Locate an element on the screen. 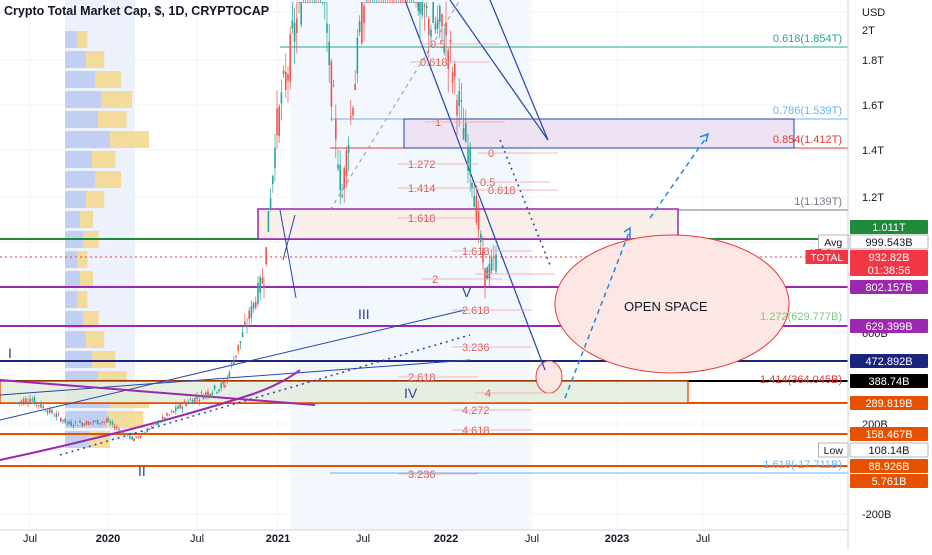  fib-retracement-label: 0.5 is located at coordinates (437, 45).